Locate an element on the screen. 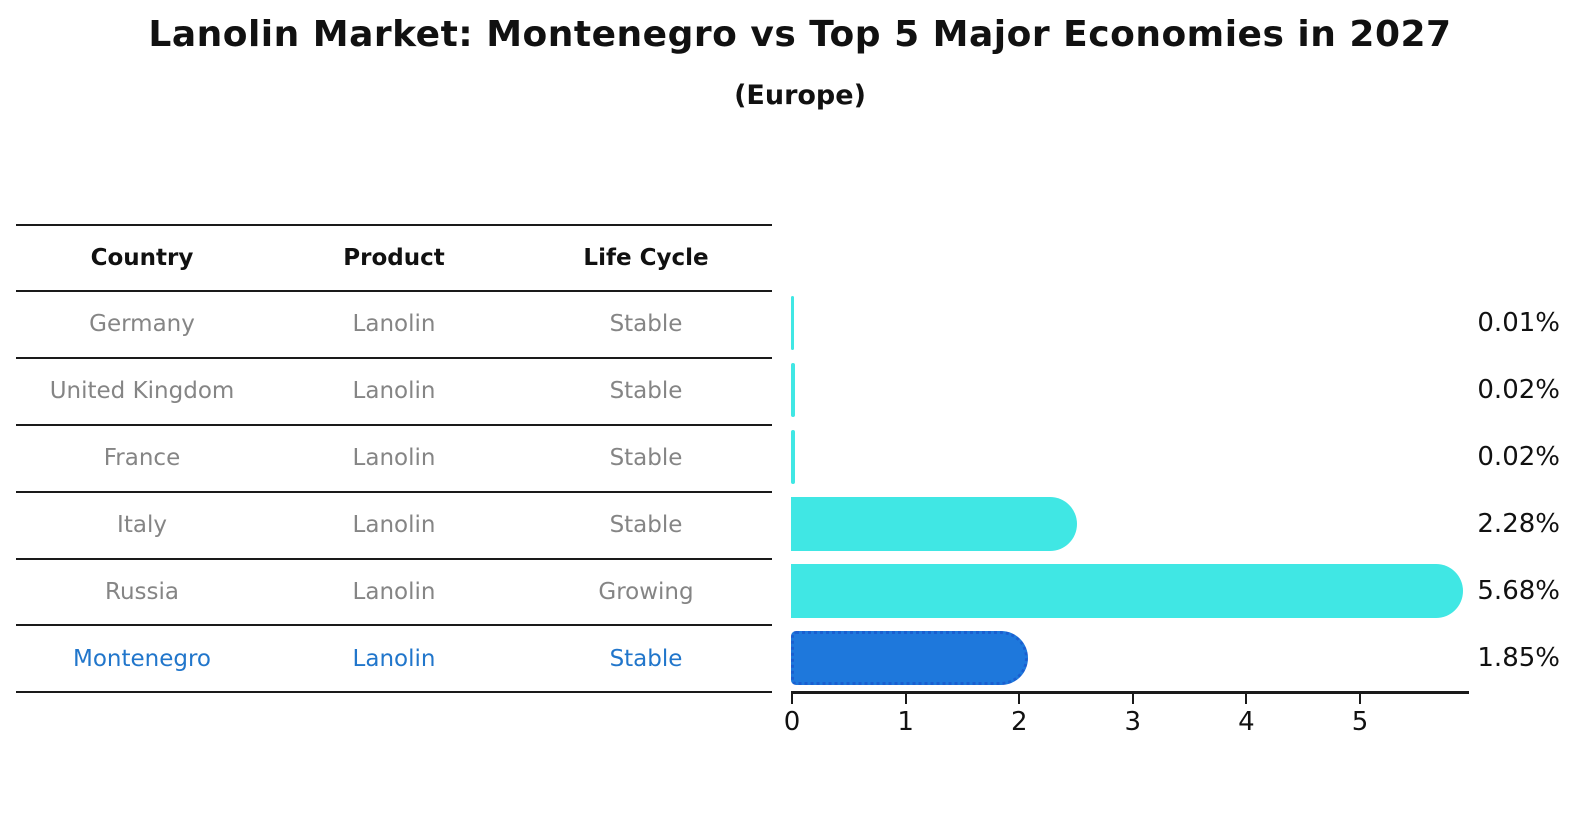 The height and width of the screenshot is (823, 1586). bar-row-italy is located at coordinates (1129, 524).